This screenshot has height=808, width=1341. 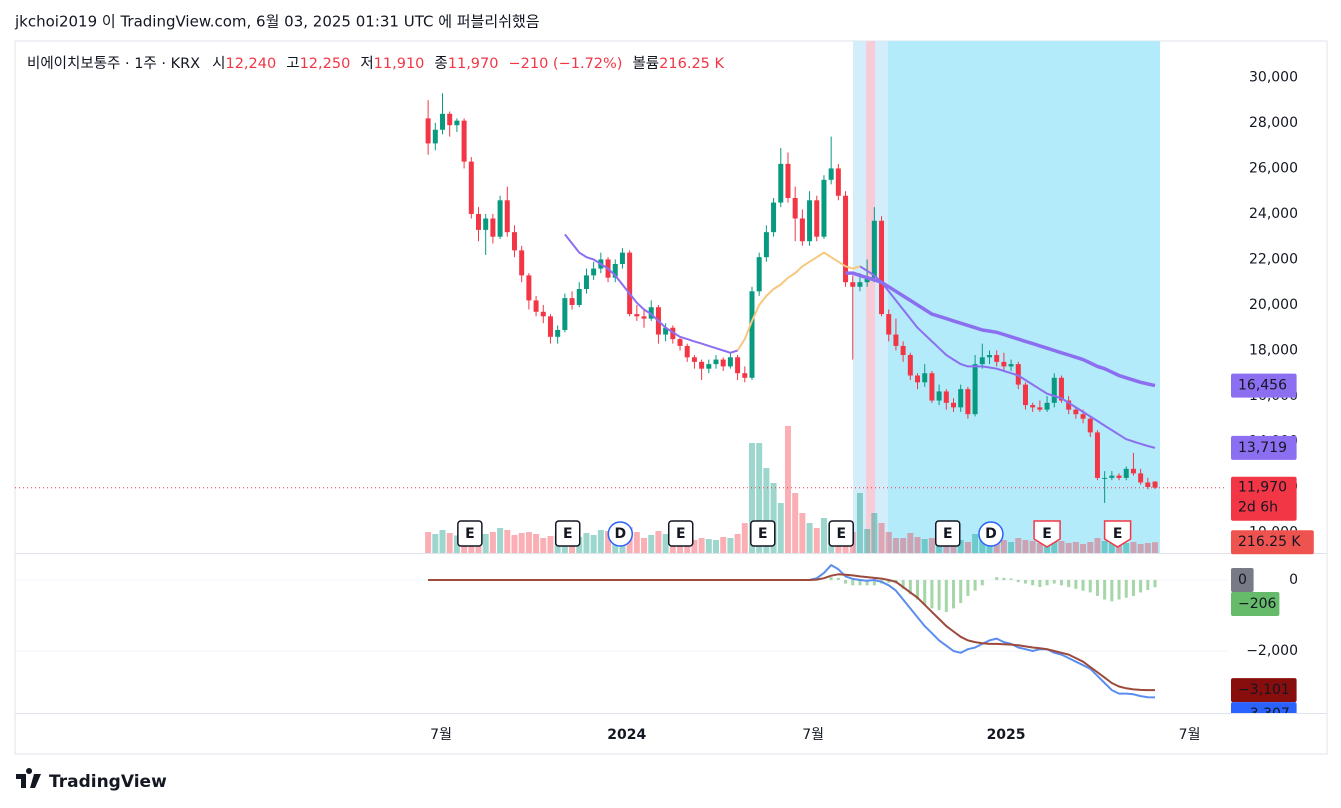 What do you see at coordinates (813, 735) in the screenshot?
I see `x-tick-label: 7월` at bounding box center [813, 735].